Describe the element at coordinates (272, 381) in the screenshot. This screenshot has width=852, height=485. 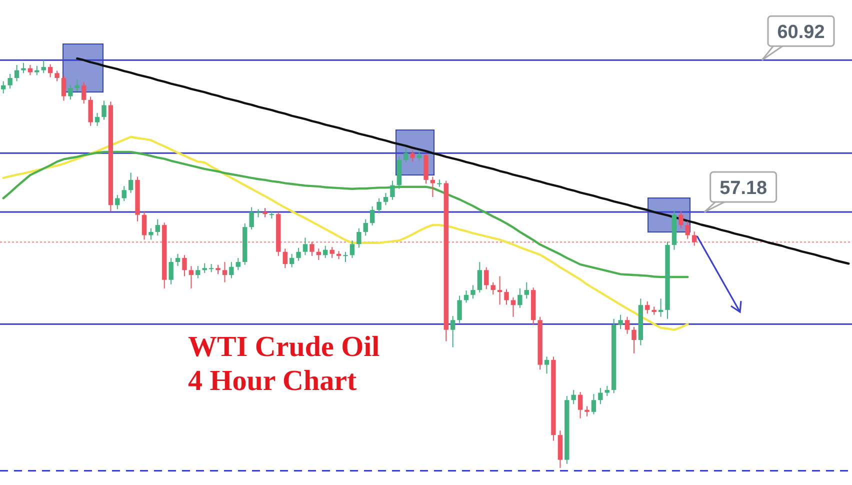
I see `text: 4 Hour Chart` at that location.